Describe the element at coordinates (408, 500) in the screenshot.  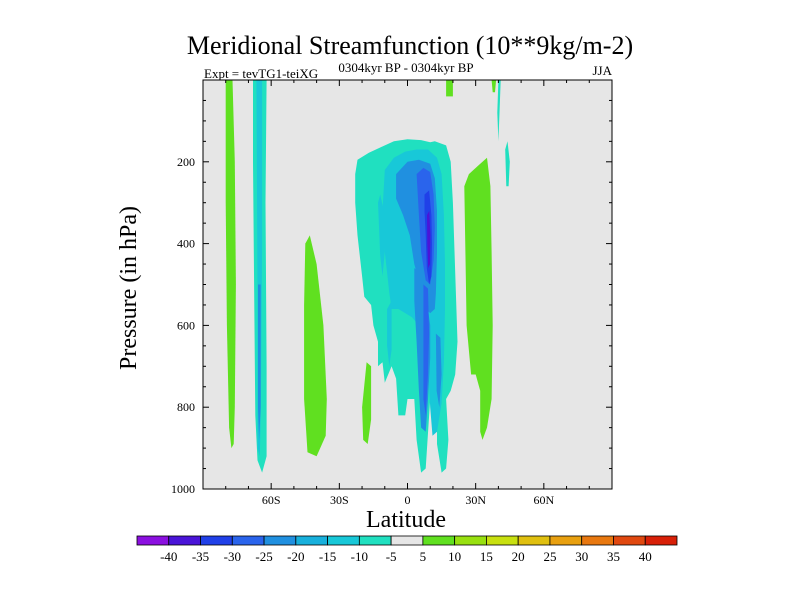
I see `x-tick-label: 0` at that location.